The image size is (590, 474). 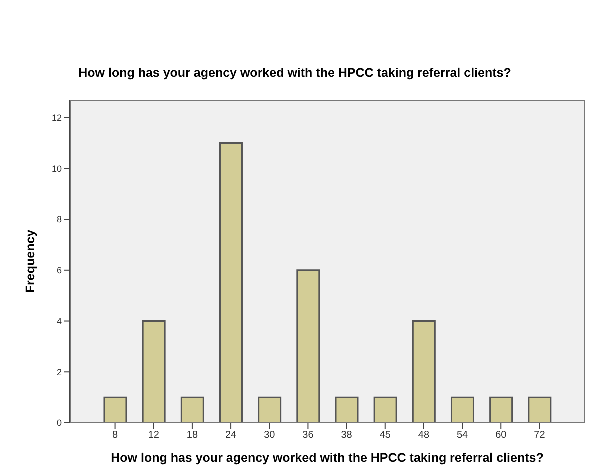 What do you see at coordinates (59, 372) in the screenshot?
I see `y-tick-label: 2` at bounding box center [59, 372].